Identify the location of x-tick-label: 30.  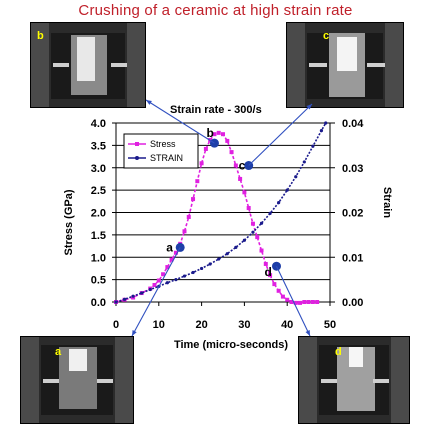
(244, 325).